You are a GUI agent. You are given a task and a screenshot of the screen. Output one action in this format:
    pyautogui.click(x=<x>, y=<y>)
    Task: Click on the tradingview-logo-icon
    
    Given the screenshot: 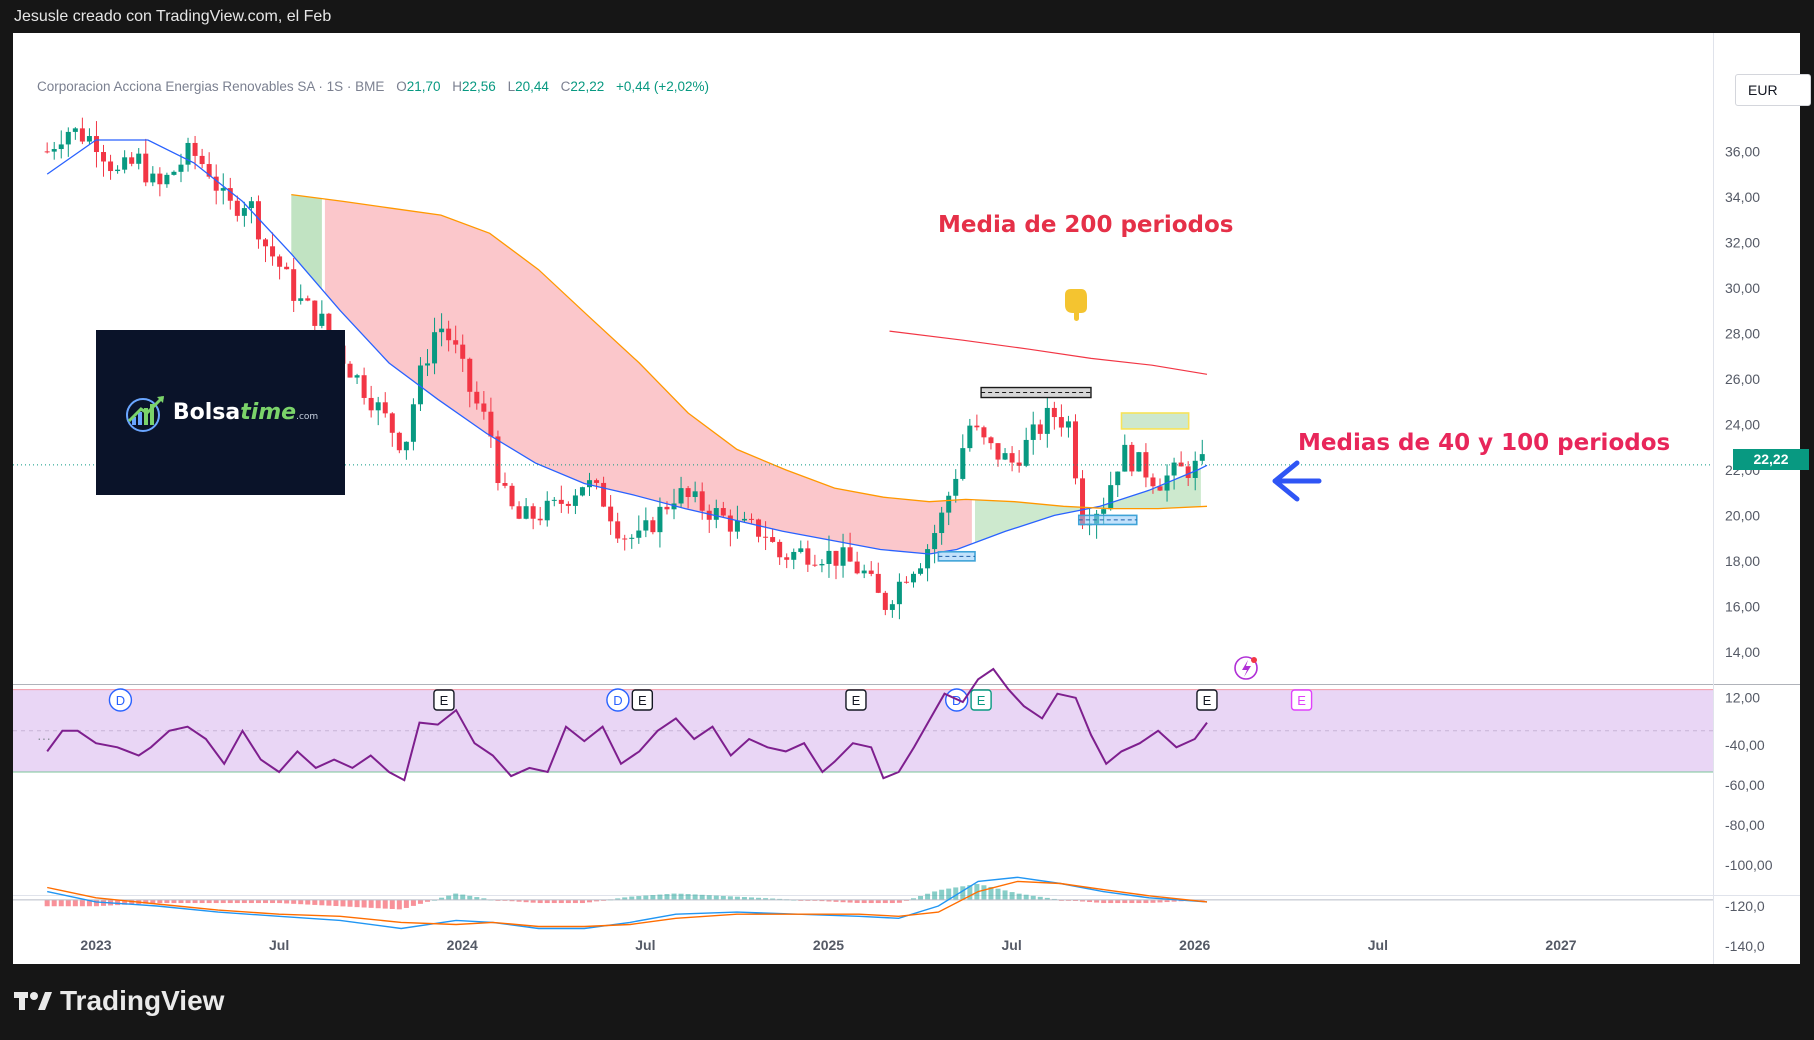 What is the action you would take?
    pyautogui.click(x=33, y=1001)
    